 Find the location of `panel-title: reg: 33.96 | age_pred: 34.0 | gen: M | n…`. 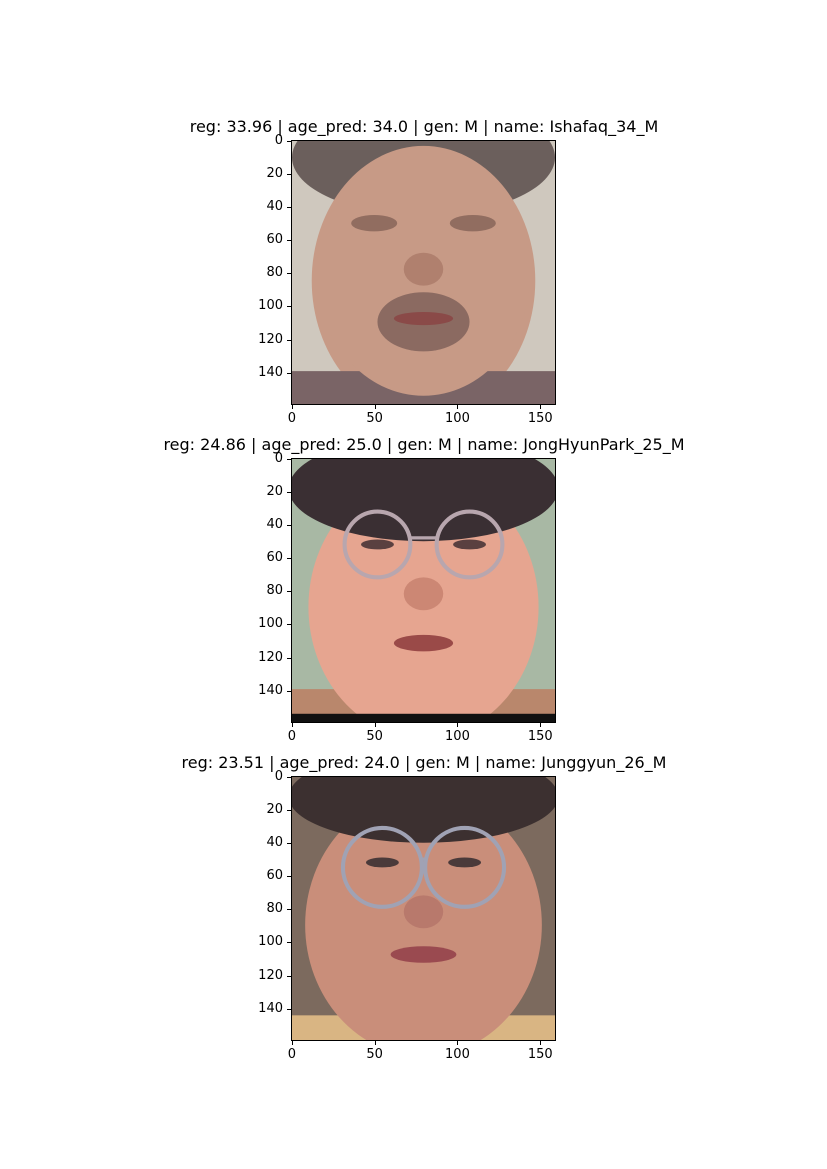

panel-title: reg: 33.96 | age_pred: 34.0 | gen: M | n… is located at coordinates (424, 126).